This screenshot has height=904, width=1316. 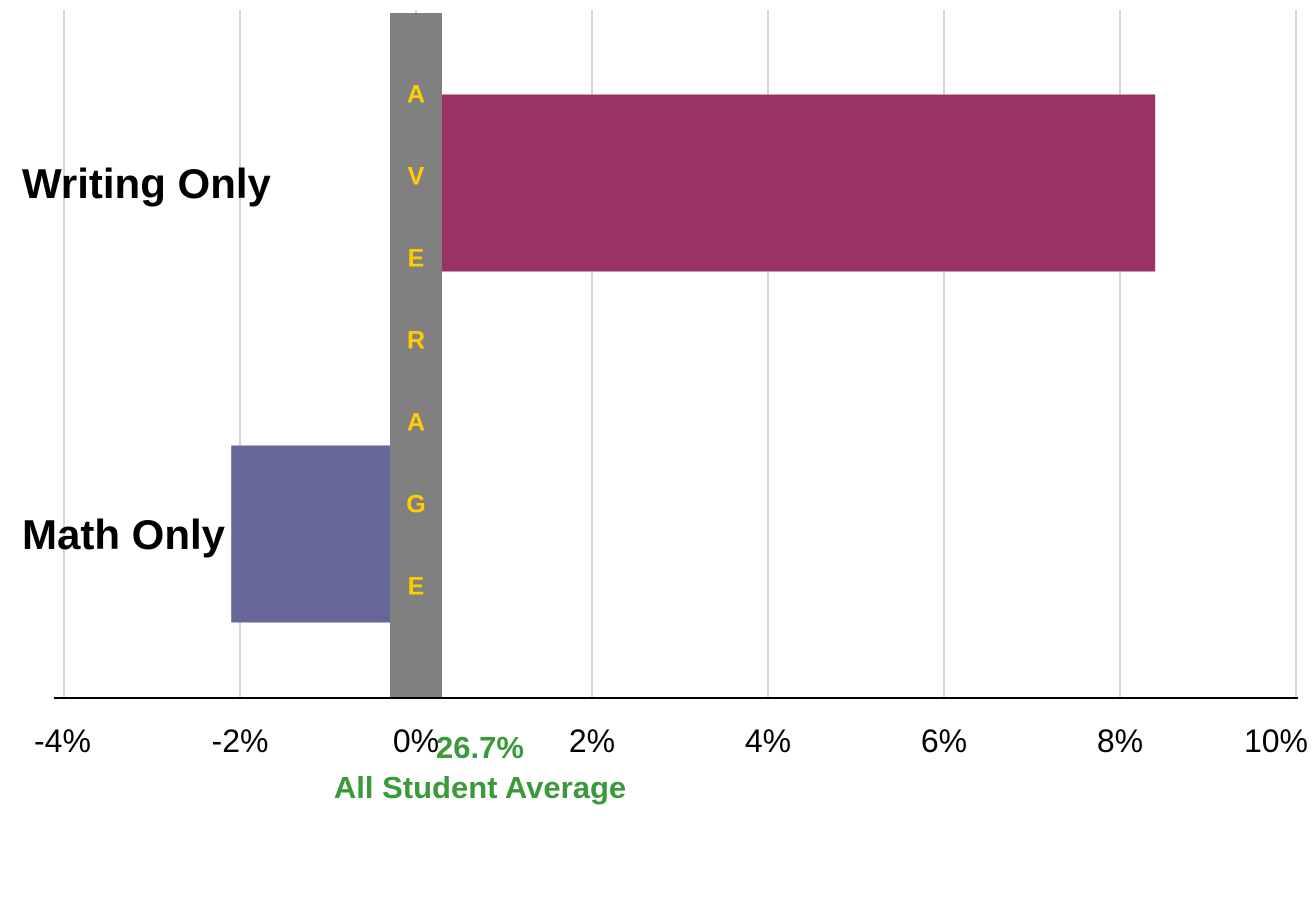 I want to click on average-letter: R, so click(x=416, y=341).